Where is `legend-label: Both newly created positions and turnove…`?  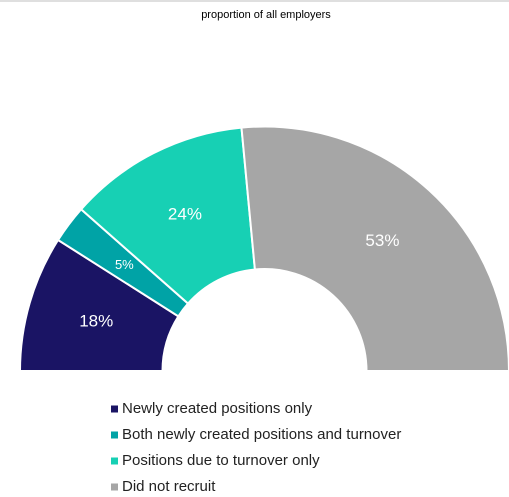
legend-label: Both newly created positions and turnove… is located at coordinates (261, 434).